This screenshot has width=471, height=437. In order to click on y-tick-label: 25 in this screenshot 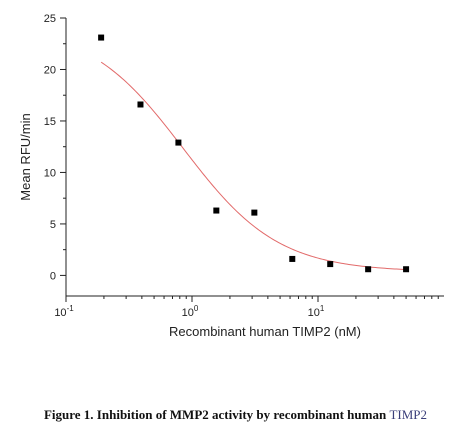, I will do `click(50, 19)`.